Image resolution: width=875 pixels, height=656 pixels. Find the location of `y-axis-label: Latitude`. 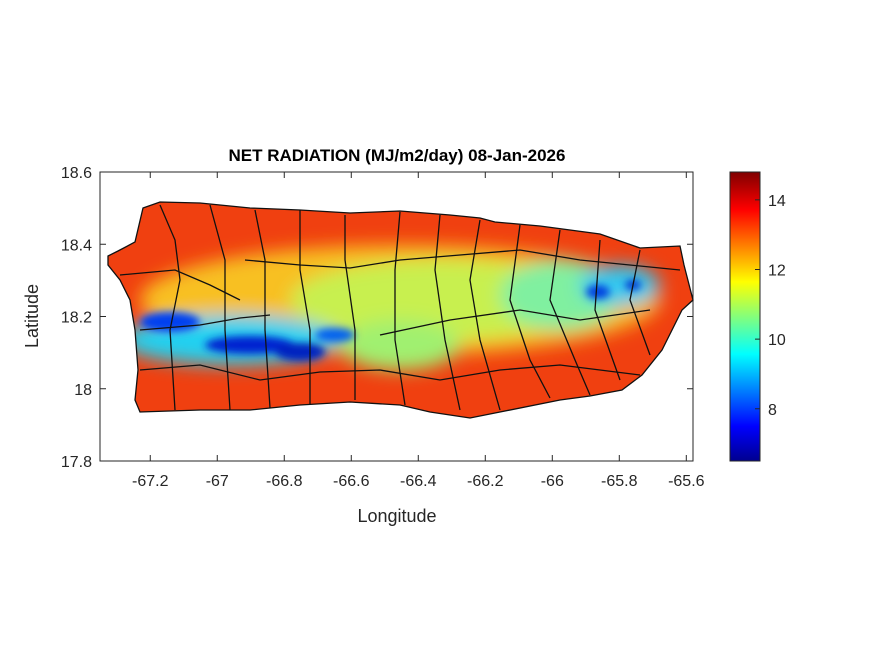

y-axis-label: Latitude is located at coordinates (32, 316).